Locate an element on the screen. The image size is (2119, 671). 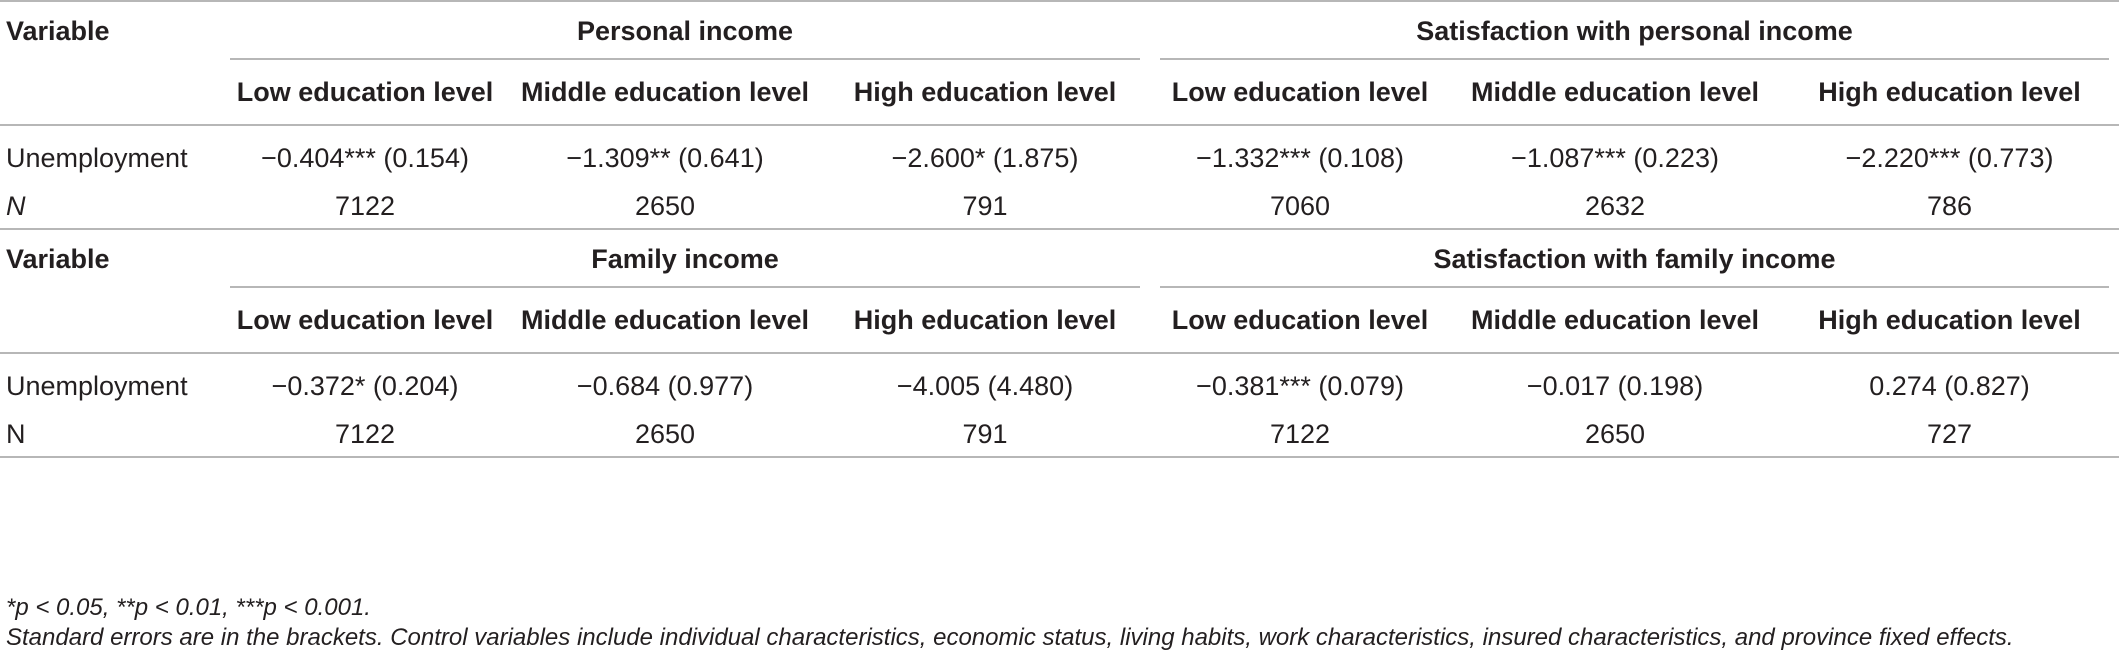
table-cell: 2632 is located at coordinates (1615, 207).